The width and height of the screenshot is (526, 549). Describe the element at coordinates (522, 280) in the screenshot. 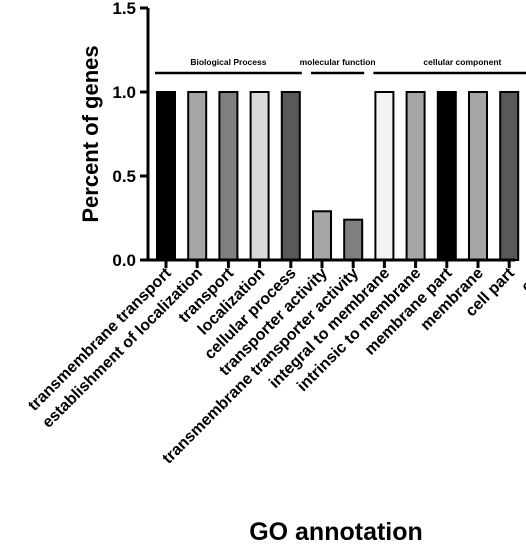

I see `x-tick-label: cell` at that location.